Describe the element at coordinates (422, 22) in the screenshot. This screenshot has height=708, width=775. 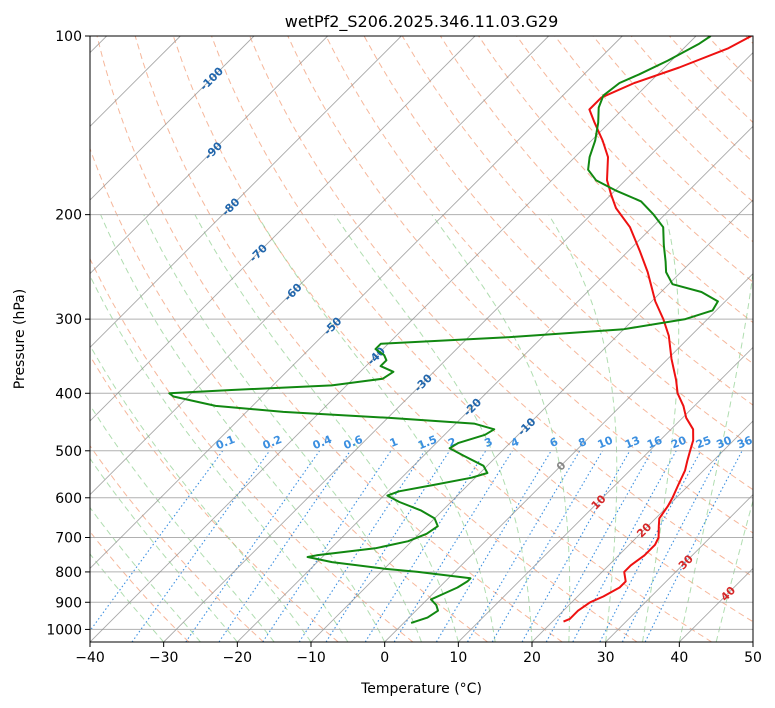
I see `chart-title: wetPf2_S206.2025.346.11.03.G29` at that location.